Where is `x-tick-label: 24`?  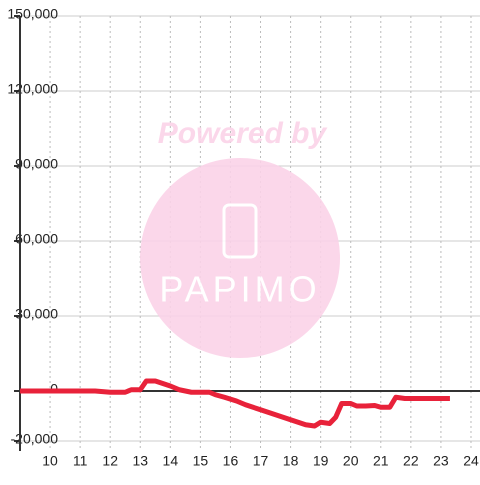 x-tick-label: 24 is located at coordinates (471, 461).